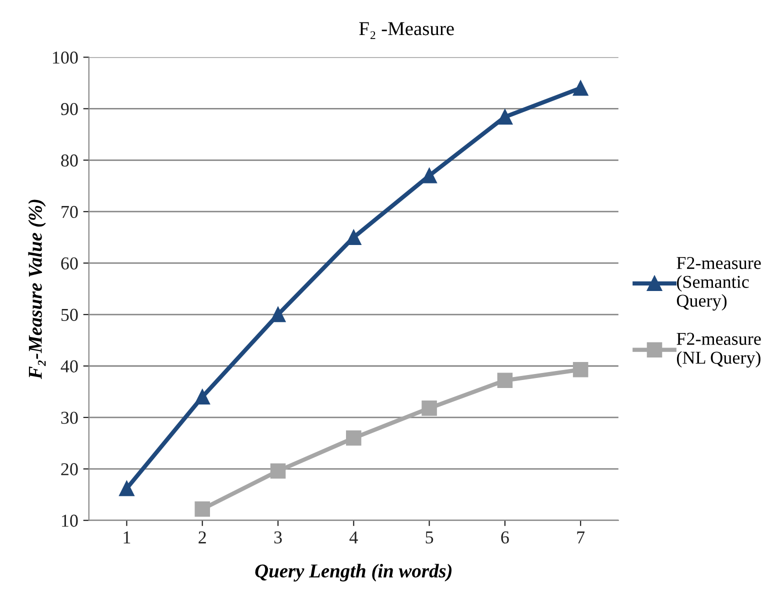 The image size is (773, 590). I want to click on y-tick-label: 40, so click(69, 366).